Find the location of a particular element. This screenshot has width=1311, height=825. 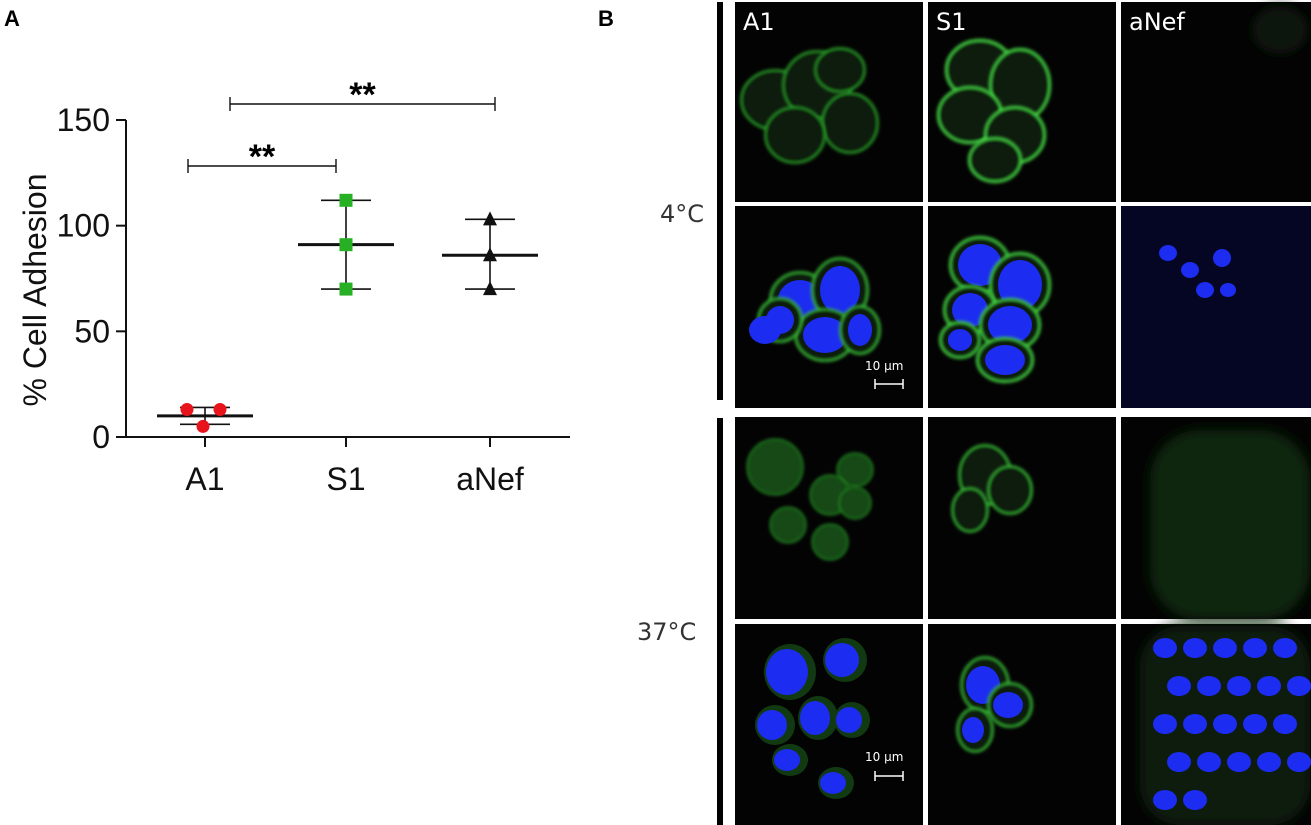

column-label-s1: S1 is located at coordinates (951, 22).